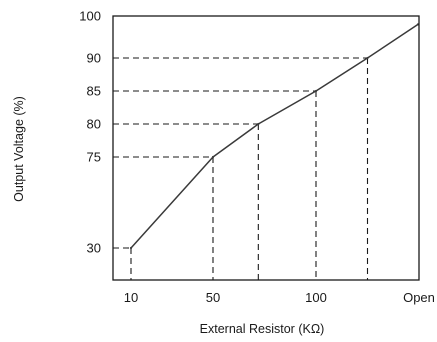 Image resolution: width=437 pixels, height=342 pixels. I want to click on y-axis-ticks: 30 75 80 85 90 100, so click(98, 132).